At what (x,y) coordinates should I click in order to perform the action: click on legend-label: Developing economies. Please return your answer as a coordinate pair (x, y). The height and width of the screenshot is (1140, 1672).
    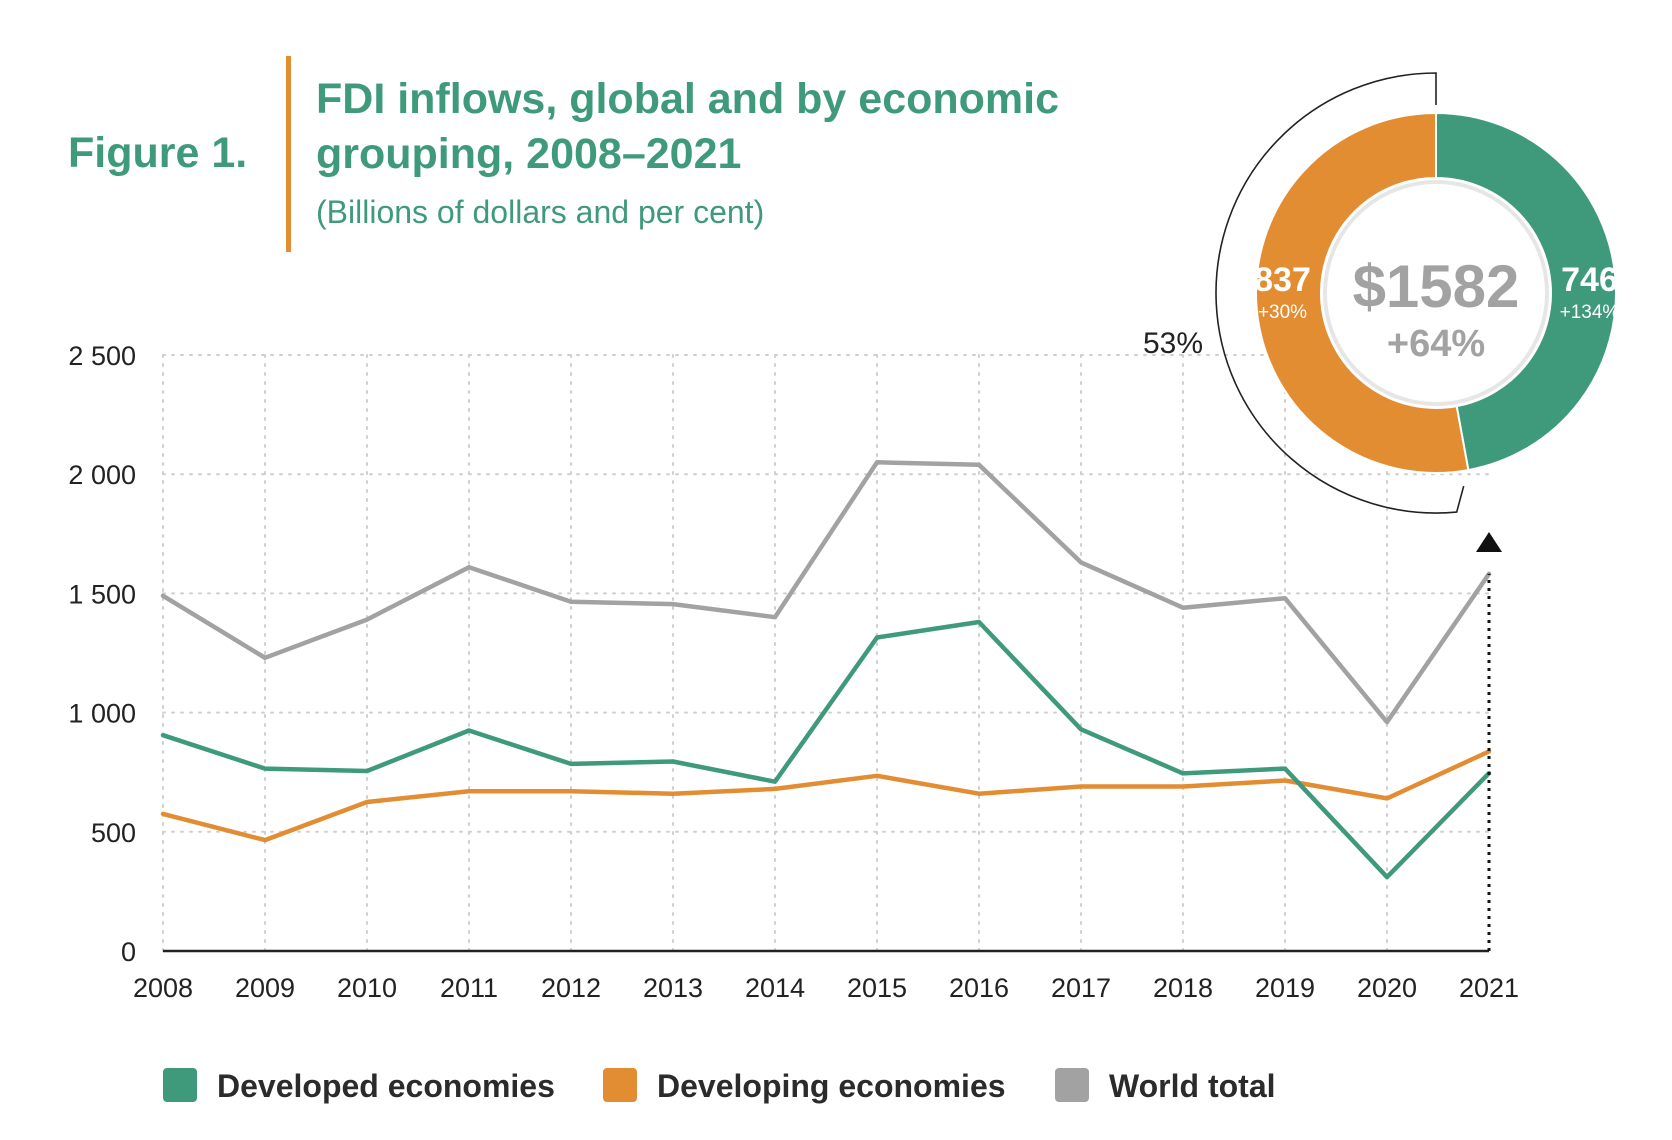
    Looking at the image, I should click on (831, 1086).